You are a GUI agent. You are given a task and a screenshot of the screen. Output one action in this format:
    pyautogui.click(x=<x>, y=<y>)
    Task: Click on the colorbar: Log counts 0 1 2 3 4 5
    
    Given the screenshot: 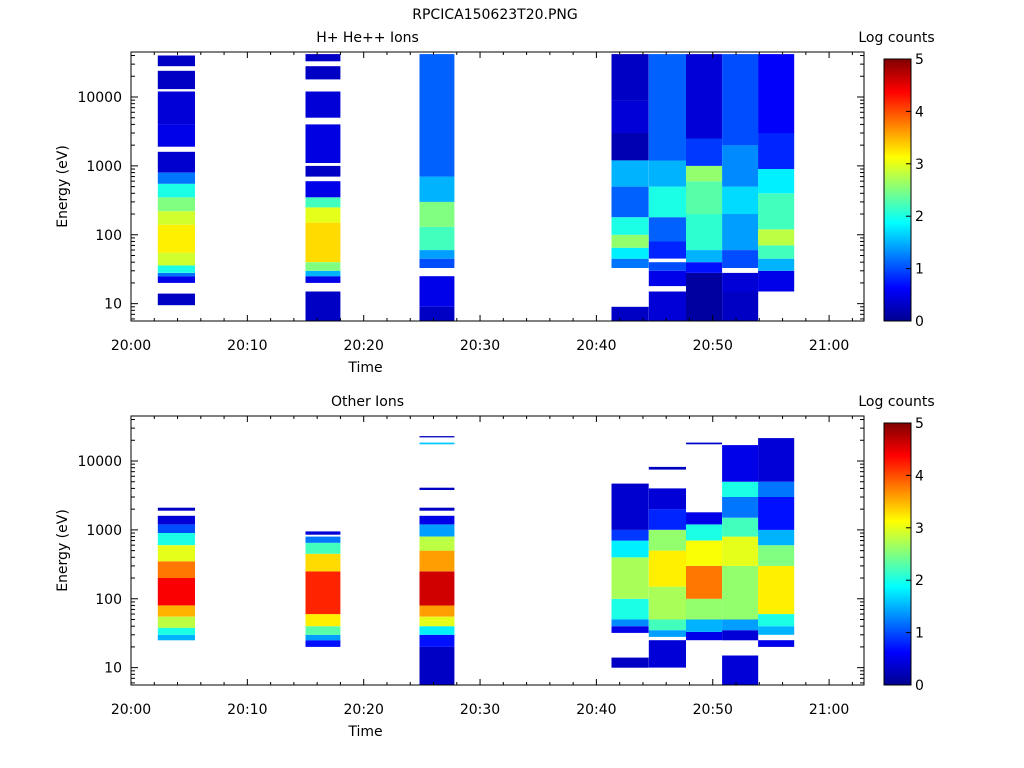 What is the action you would take?
    pyautogui.click(x=896, y=180)
    